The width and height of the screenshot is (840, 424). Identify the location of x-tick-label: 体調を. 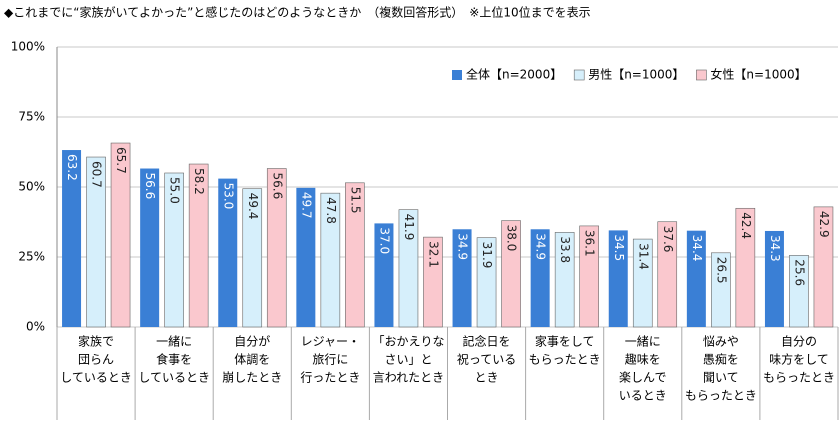
(252, 360).